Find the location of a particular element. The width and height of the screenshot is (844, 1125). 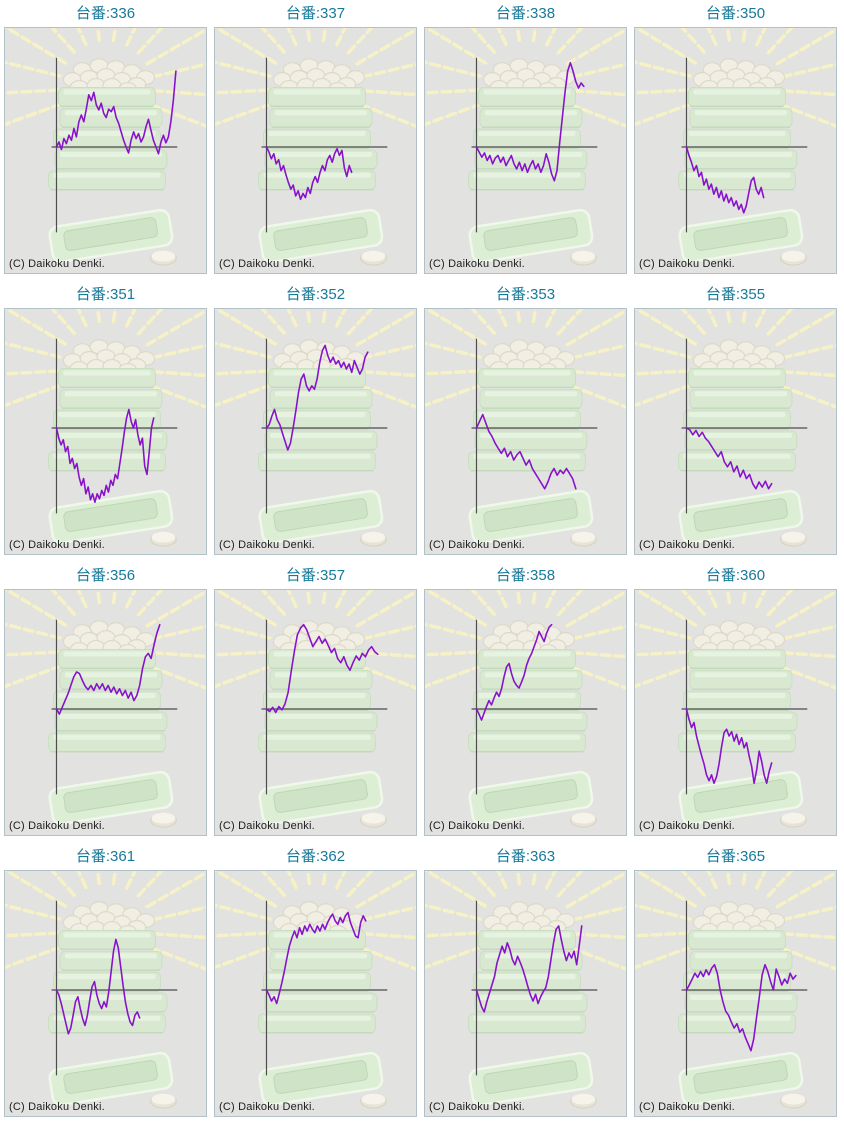

machine-number-link: 台番:353 is located at coordinates (525, 294).